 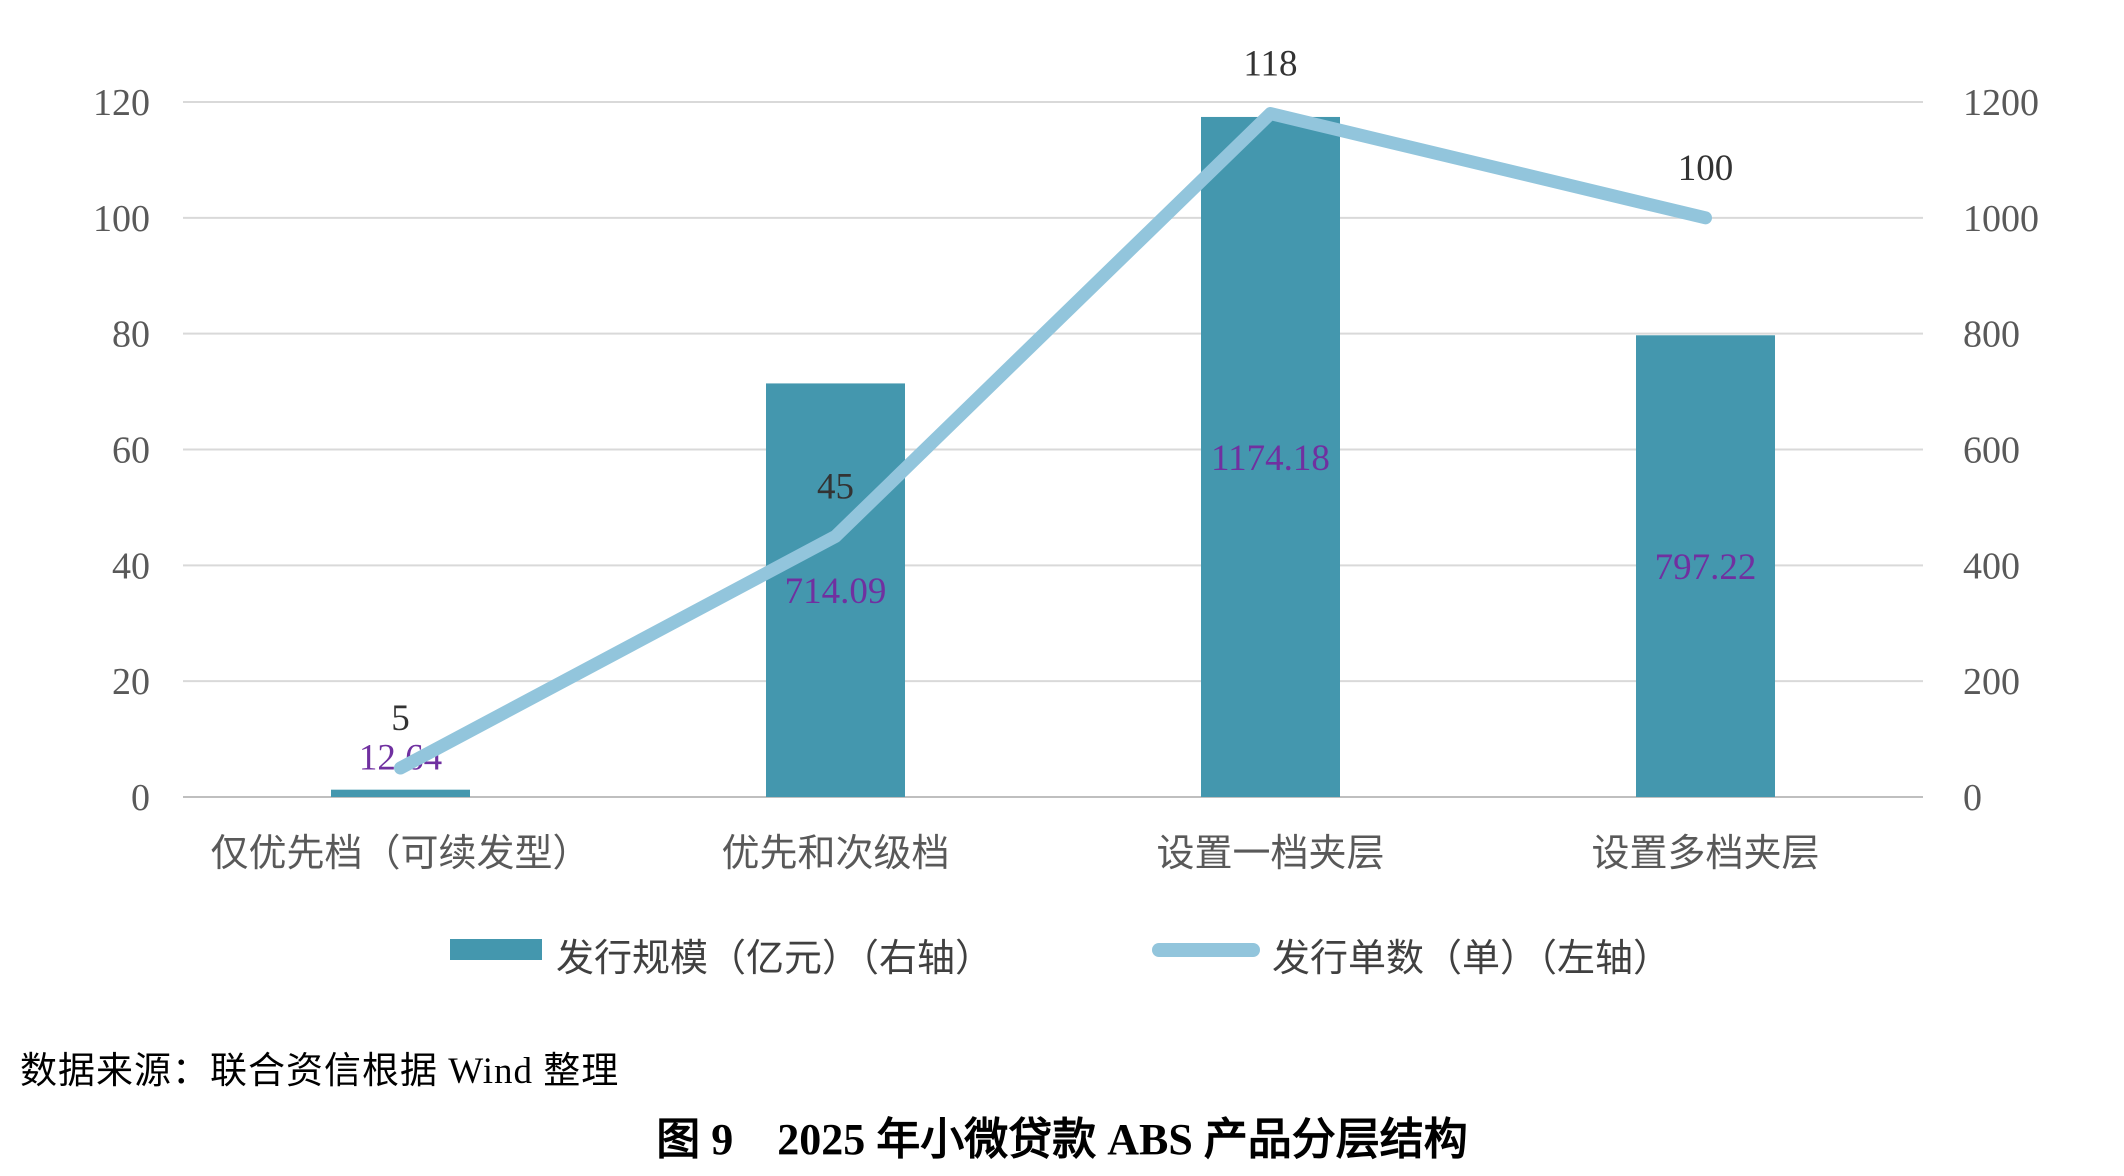 I want to click on bar-value-label: 1174.18, so click(x=1270, y=458).